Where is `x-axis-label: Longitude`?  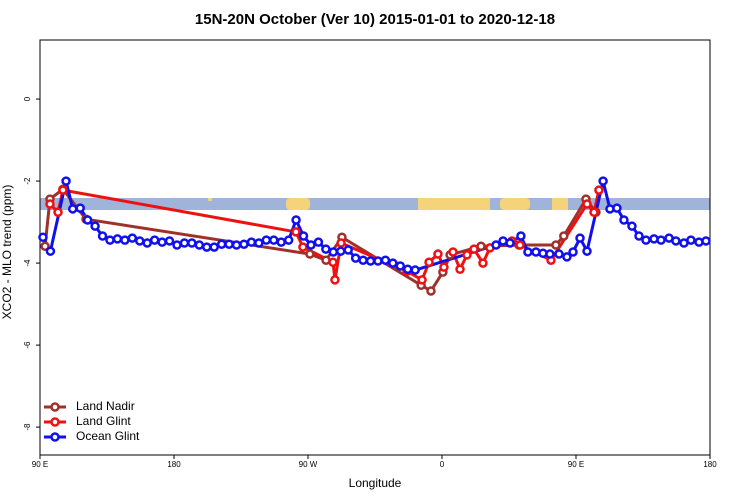 x-axis-label: Longitude is located at coordinates (375, 483).